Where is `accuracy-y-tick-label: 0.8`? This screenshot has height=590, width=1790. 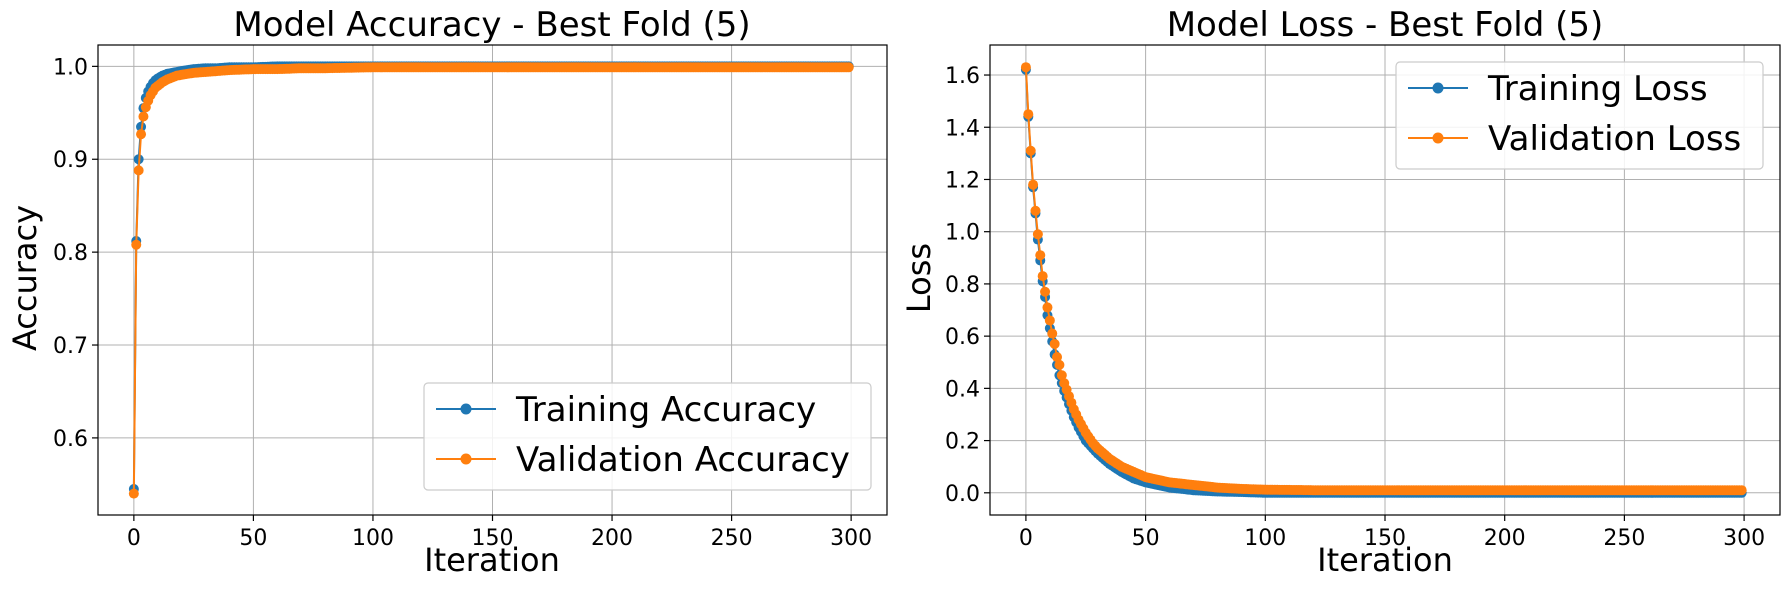 accuracy-y-tick-label: 0.8 is located at coordinates (70, 253).